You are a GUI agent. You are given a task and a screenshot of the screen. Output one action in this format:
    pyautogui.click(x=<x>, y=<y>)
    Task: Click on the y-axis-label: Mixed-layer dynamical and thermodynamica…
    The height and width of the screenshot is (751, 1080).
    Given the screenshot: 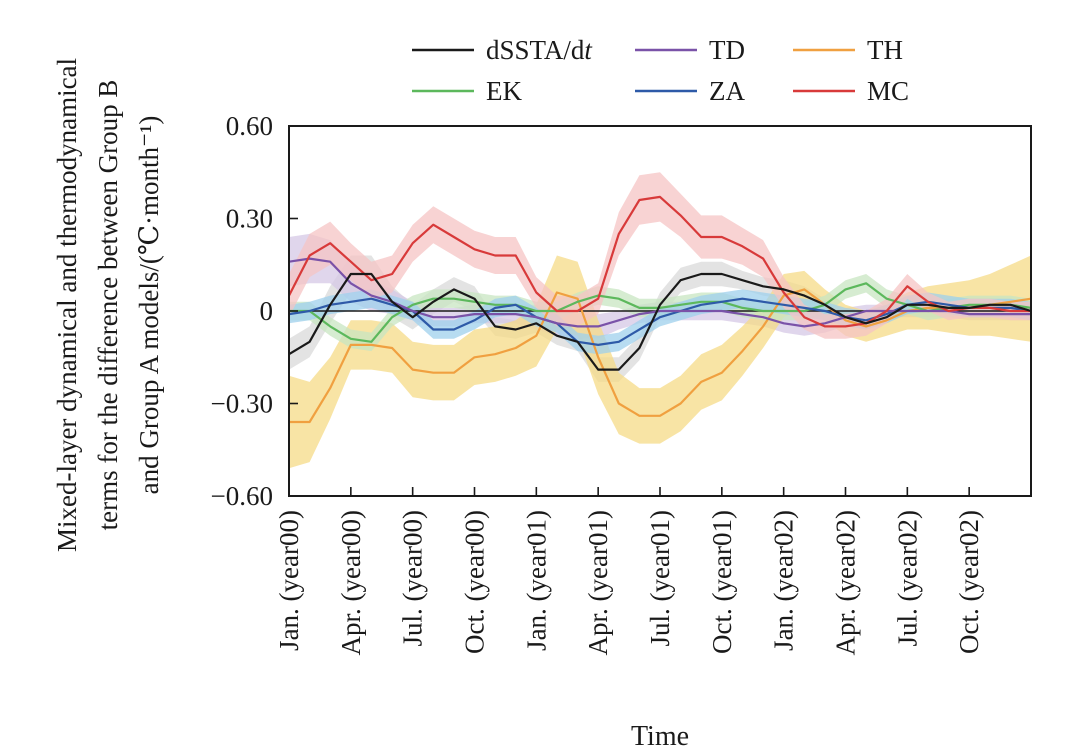 What is the action you would take?
    pyautogui.click(x=108, y=305)
    